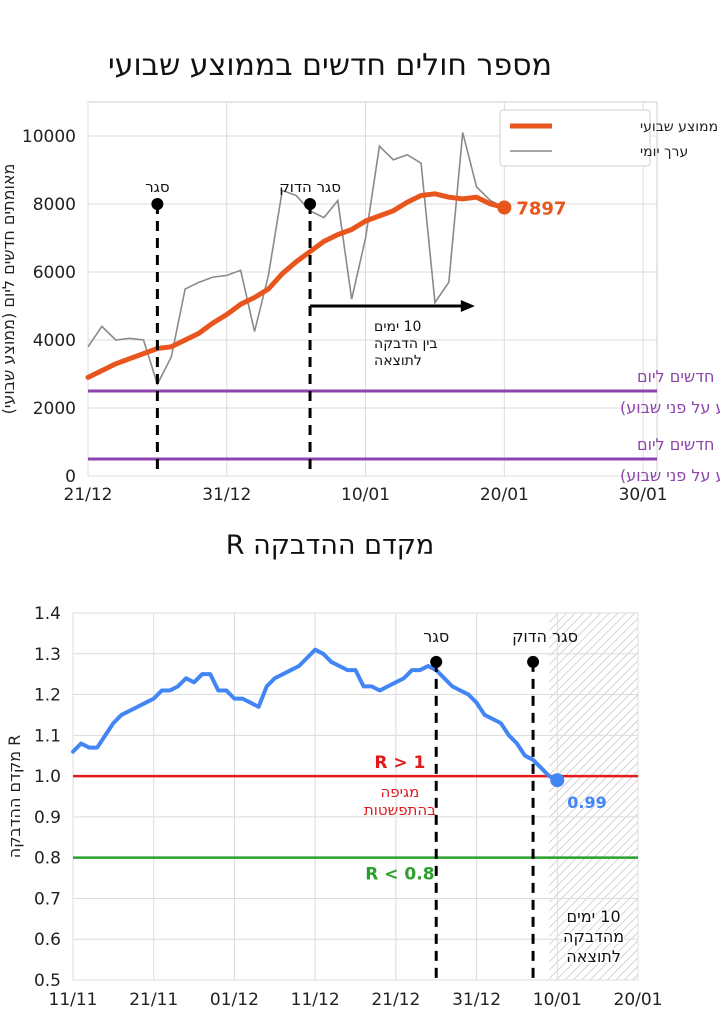 This screenshot has width=720, height=1034. I want to click on x-tick-label: 30/01, so click(643, 495).